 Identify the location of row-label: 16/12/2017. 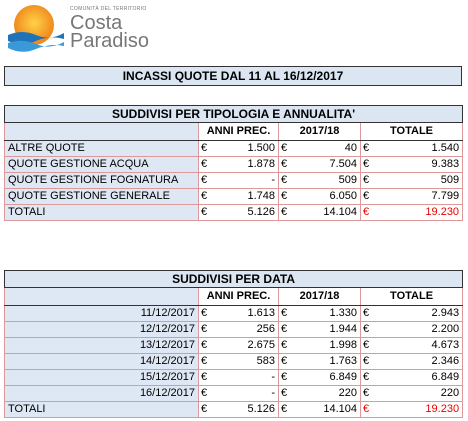
(101, 393).